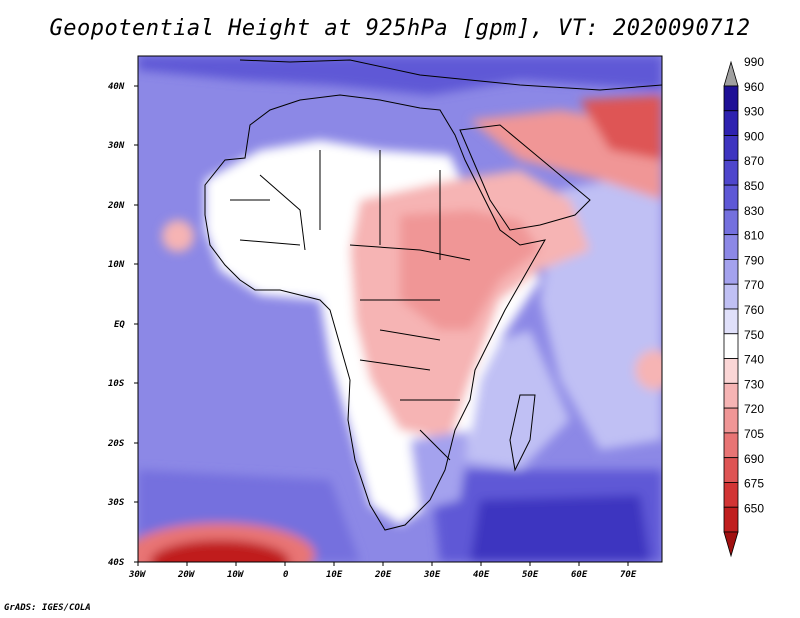 The height and width of the screenshot is (618, 800). What do you see at coordinates (178, 236) in the screenshot?
I see `field-cape-verde-high` at bounding box center [178, 236].